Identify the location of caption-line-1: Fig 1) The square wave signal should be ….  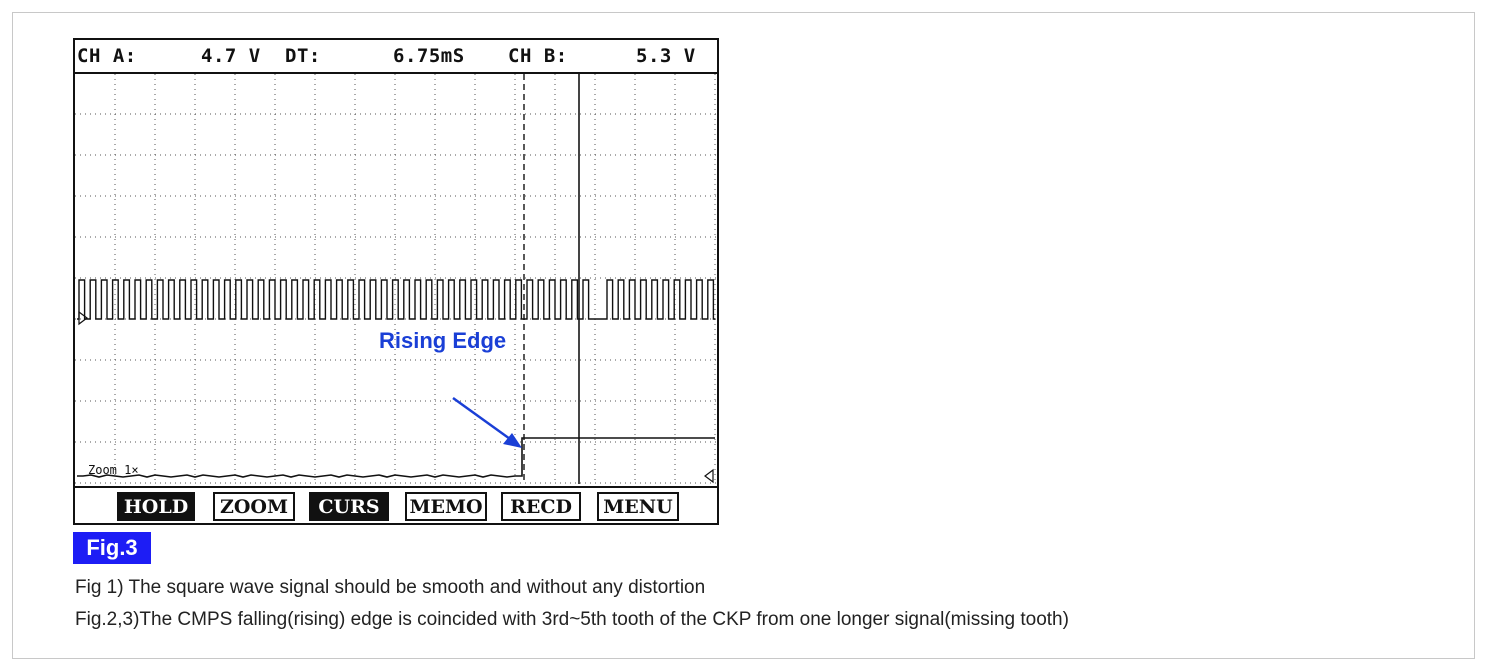
(390, 587).